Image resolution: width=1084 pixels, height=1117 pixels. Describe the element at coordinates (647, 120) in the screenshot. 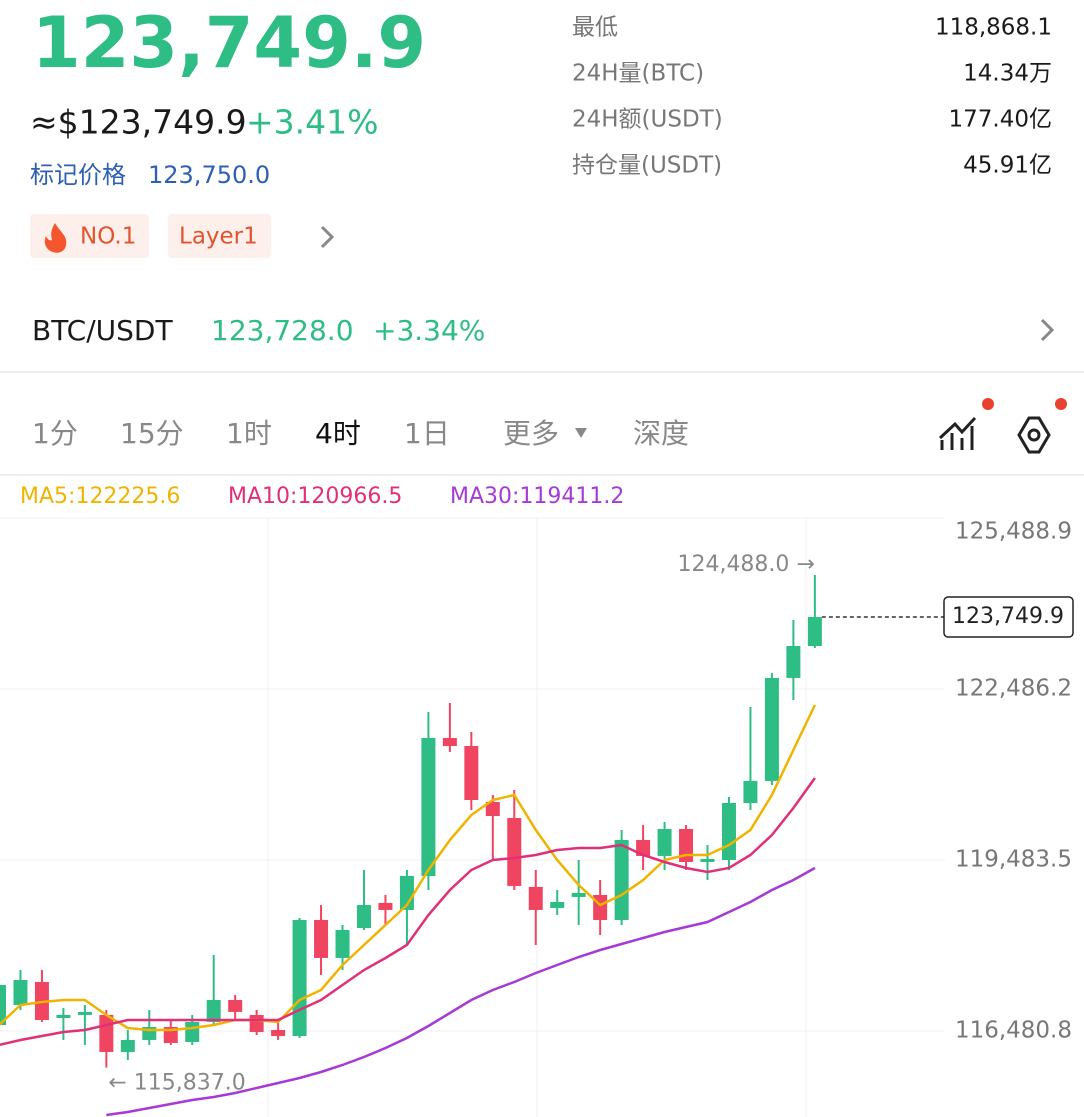

I see `stat-label: 24H额(USDT)` at that location.